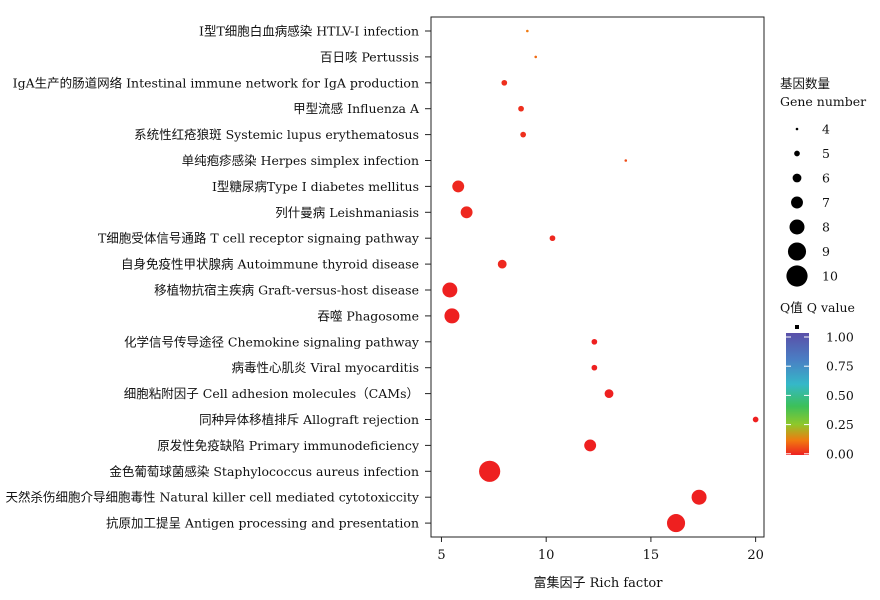  I want to click on y-axis-ticks, so click(428, 277).